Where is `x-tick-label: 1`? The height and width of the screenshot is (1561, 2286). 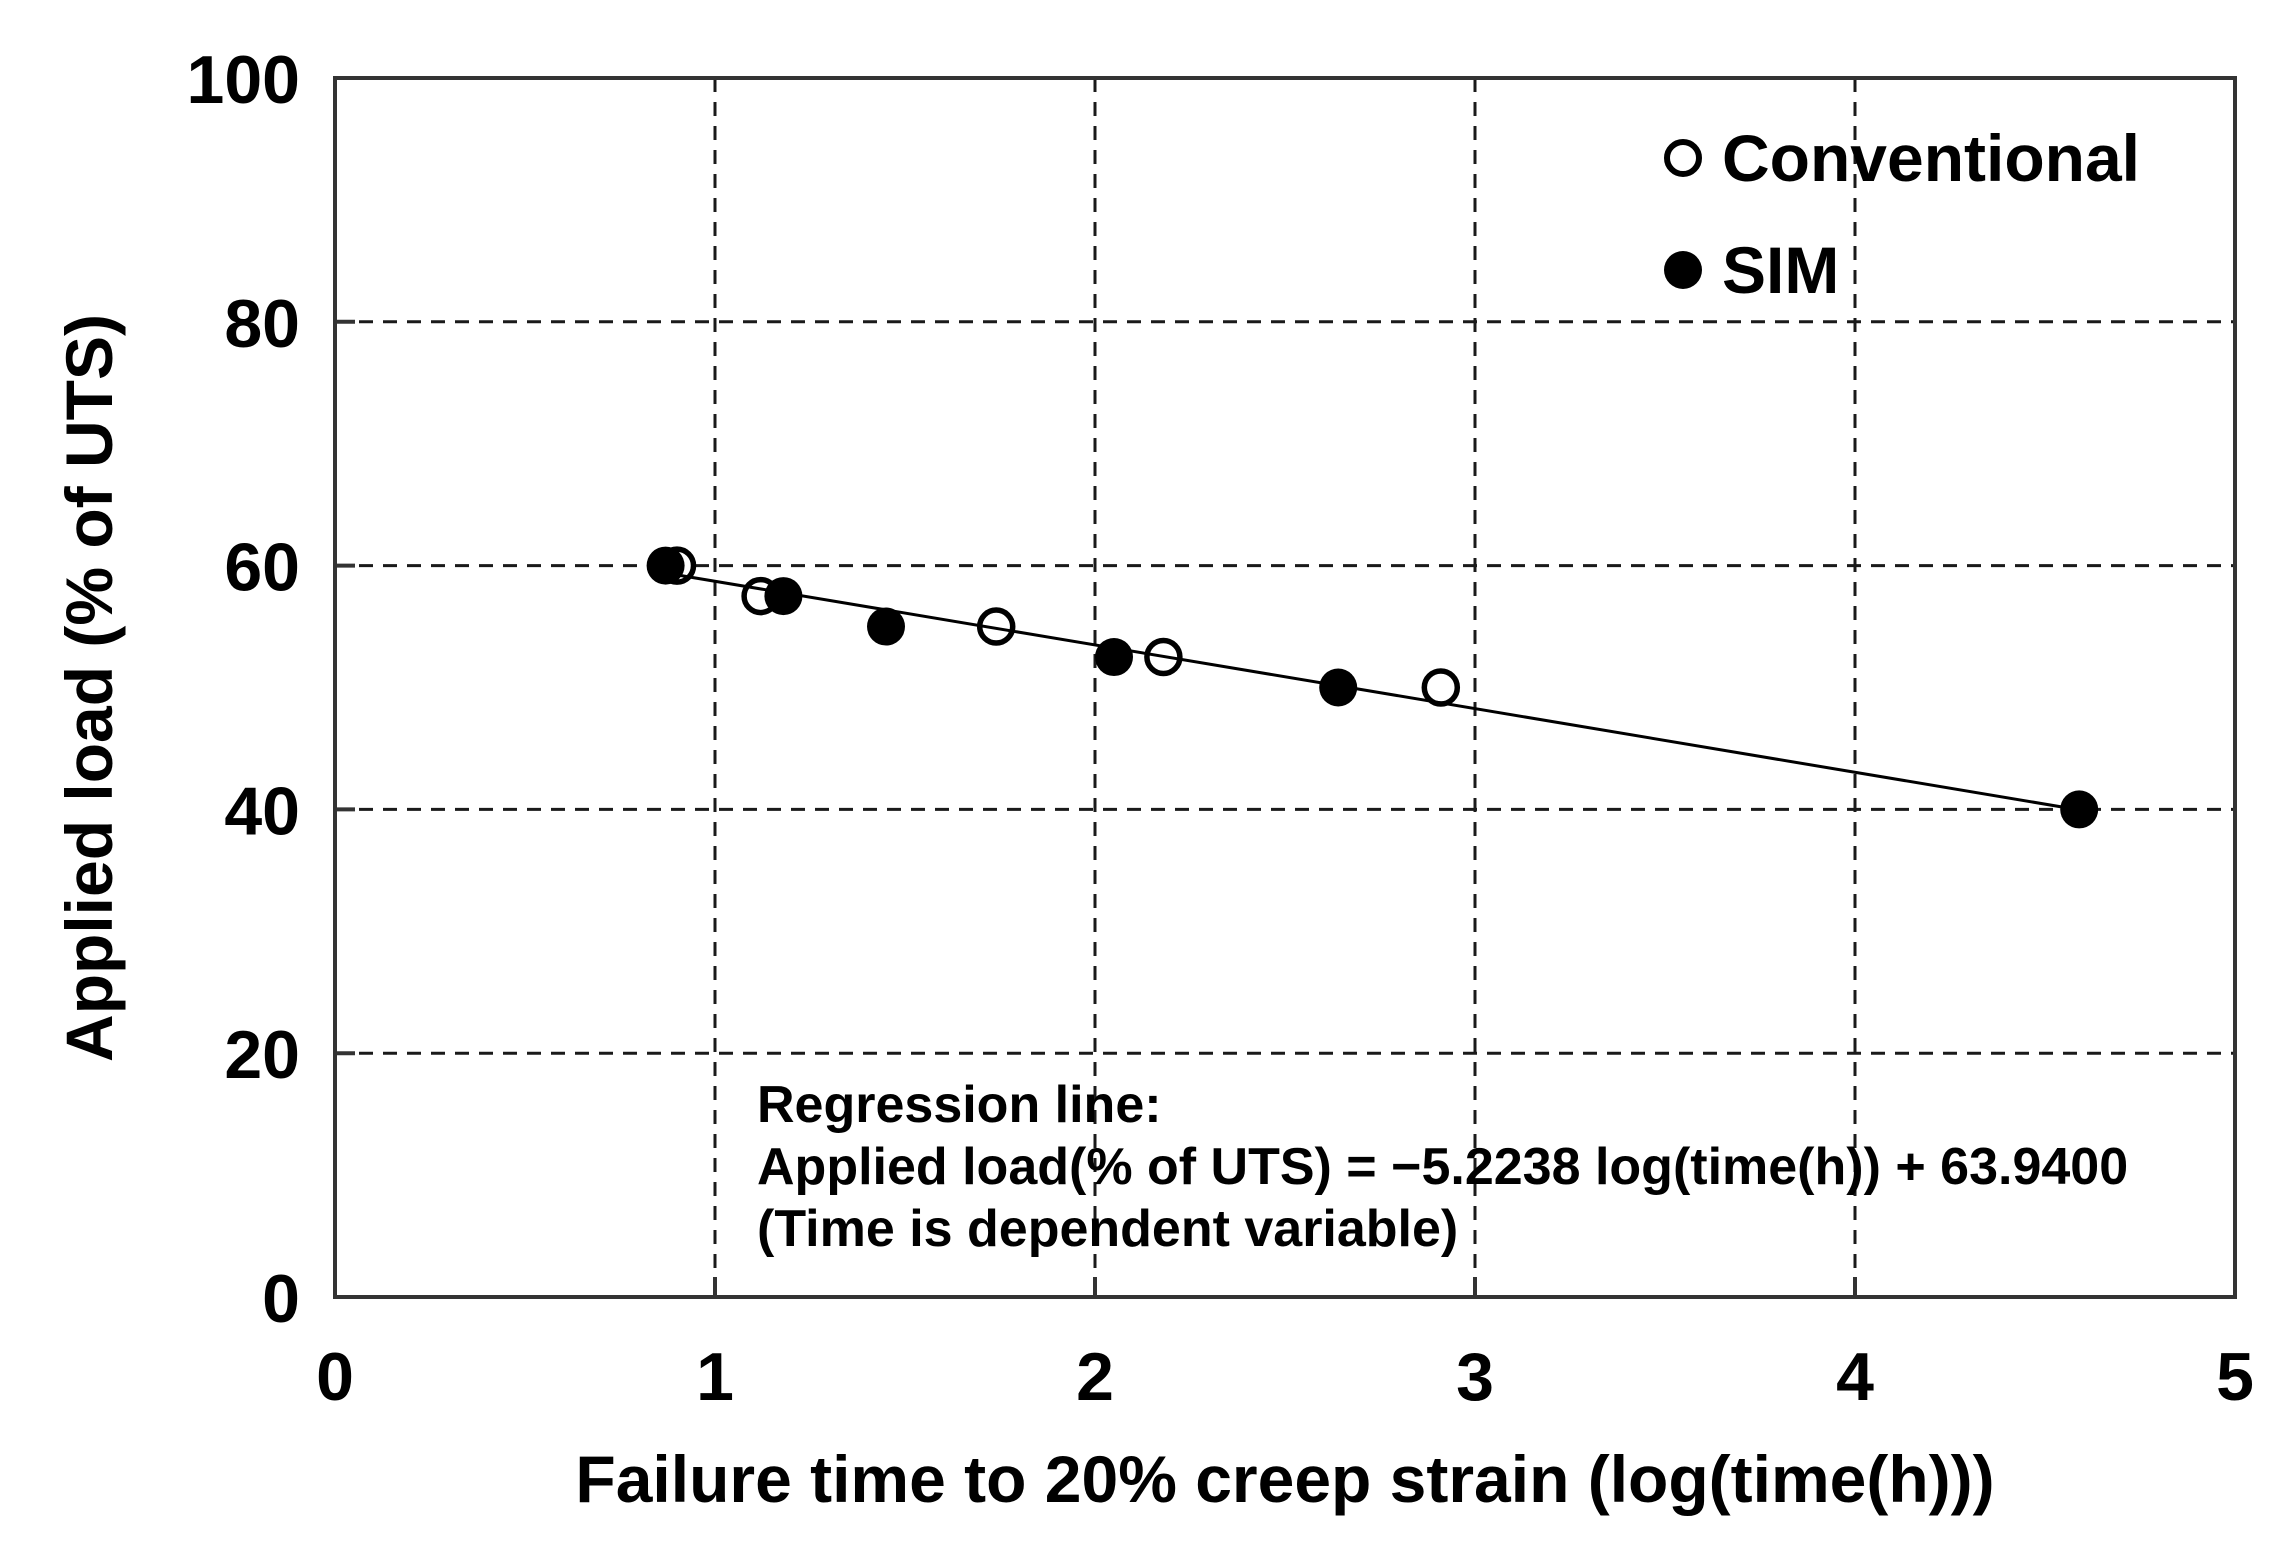 x-tick-label: 1 is located at coordinates (715, 1377).